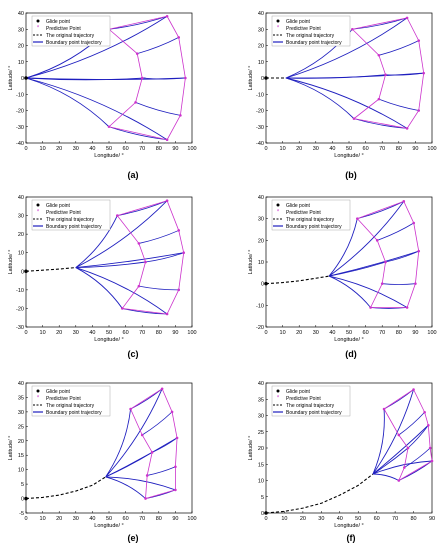  Describe the element at coordinates (22, 272) in the screenshot. I see `y-tick-label: 0` at that location.